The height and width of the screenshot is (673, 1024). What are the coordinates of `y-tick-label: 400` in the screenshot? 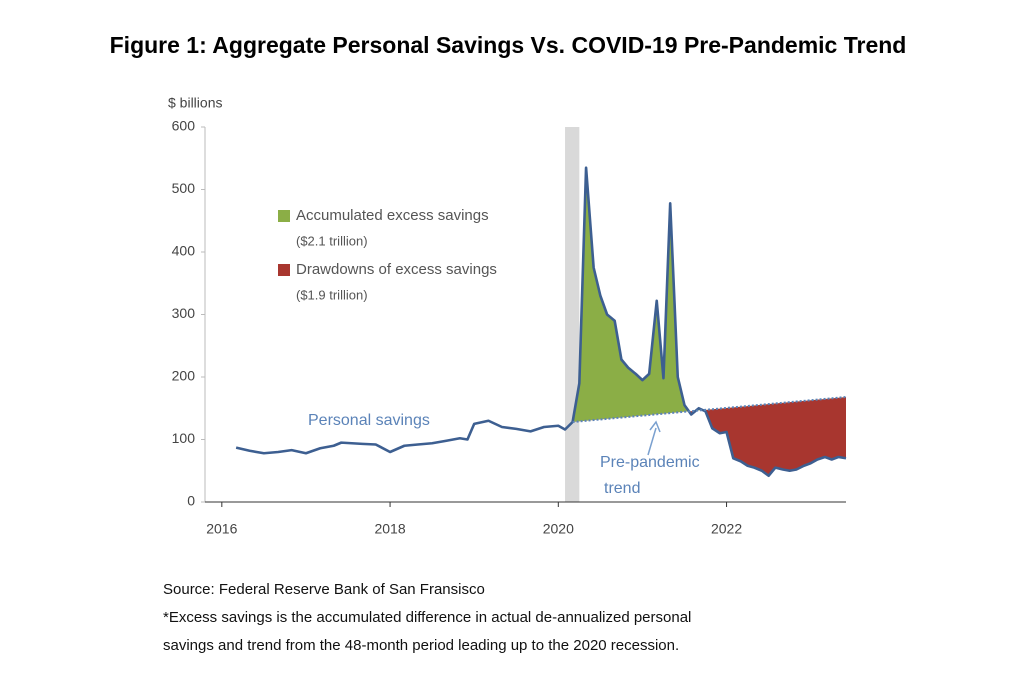 It's located at (184, 251).